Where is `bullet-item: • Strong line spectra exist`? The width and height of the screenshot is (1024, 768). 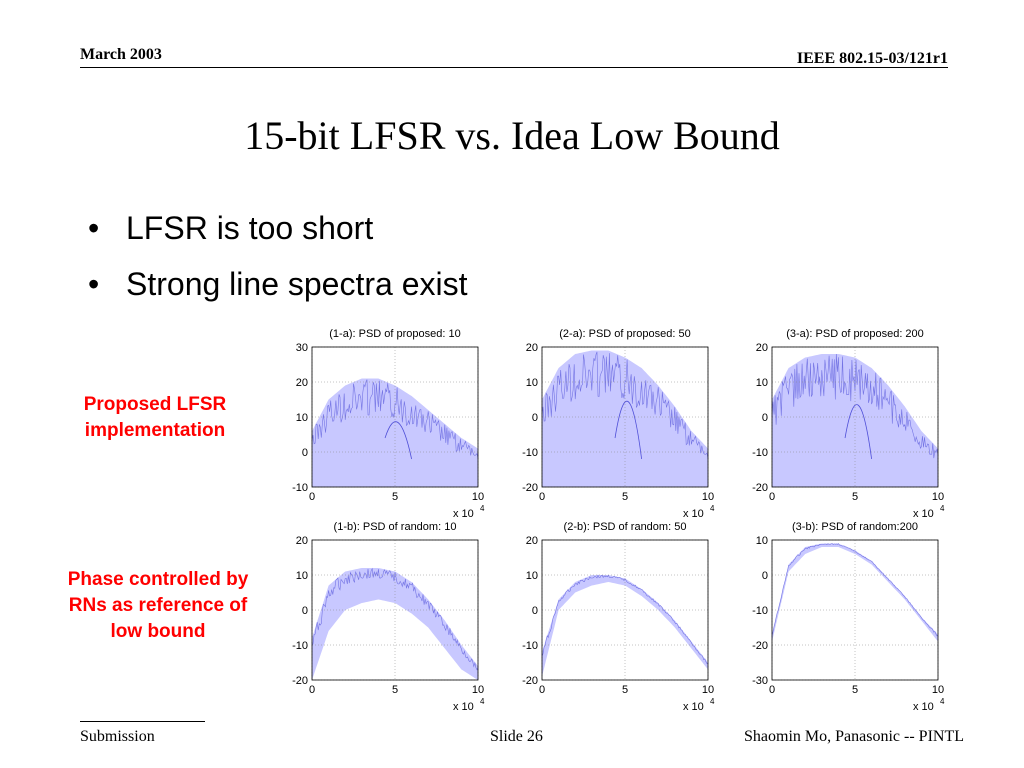
bullet-item: • Strong line spectra exist is located at coordinates (278, 284).